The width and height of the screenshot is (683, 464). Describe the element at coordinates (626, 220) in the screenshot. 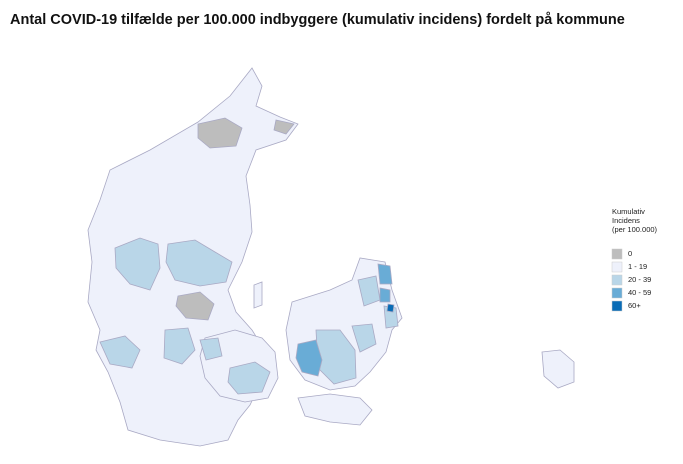

I see `legend-title: Incidens` at that location.